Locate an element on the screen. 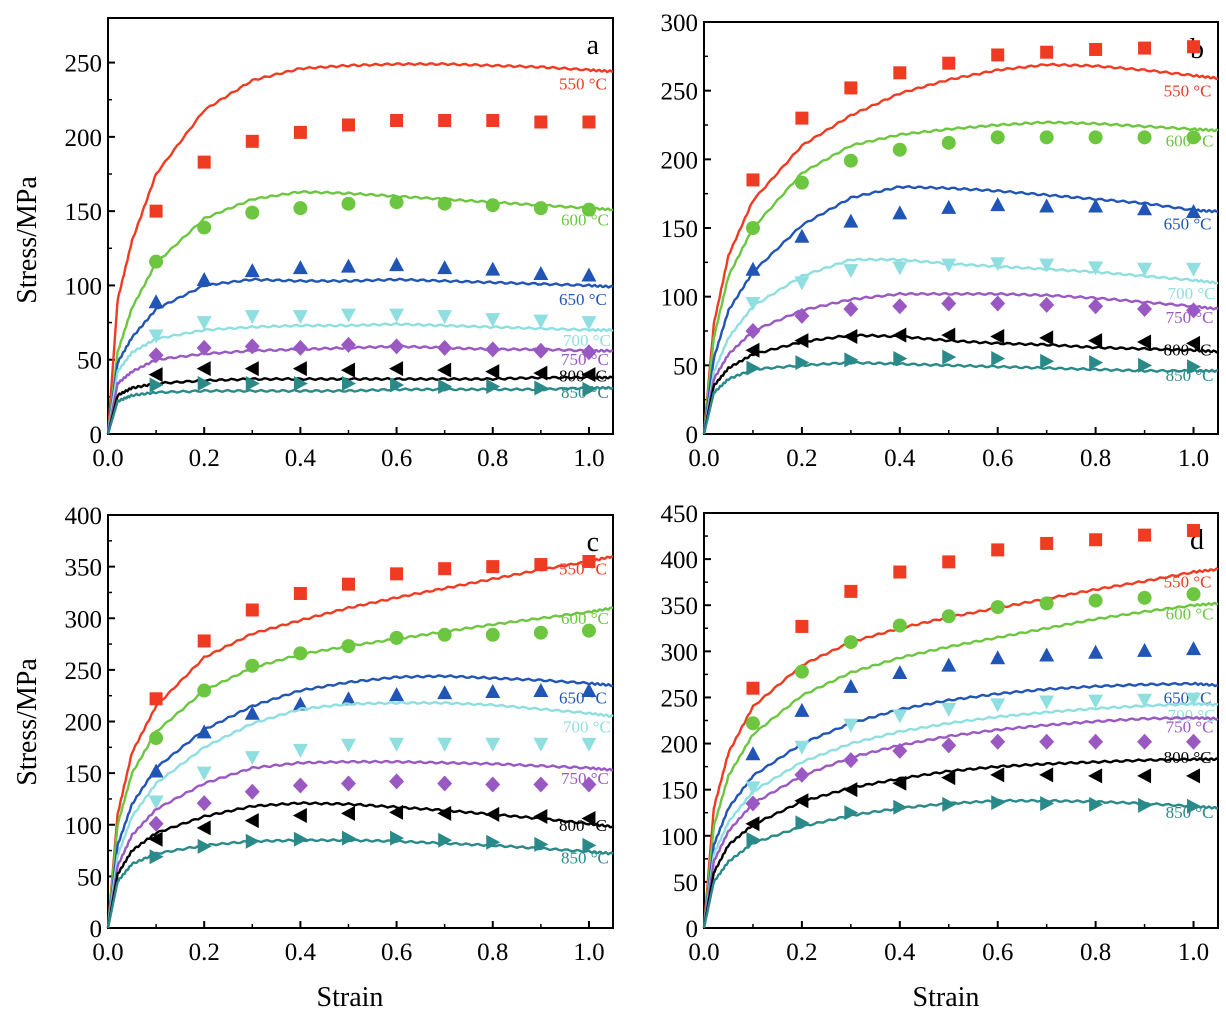 Image resolution: width=1226 pixels, height=1025 pixels. curve-600C is located at coordinates (360, 767).